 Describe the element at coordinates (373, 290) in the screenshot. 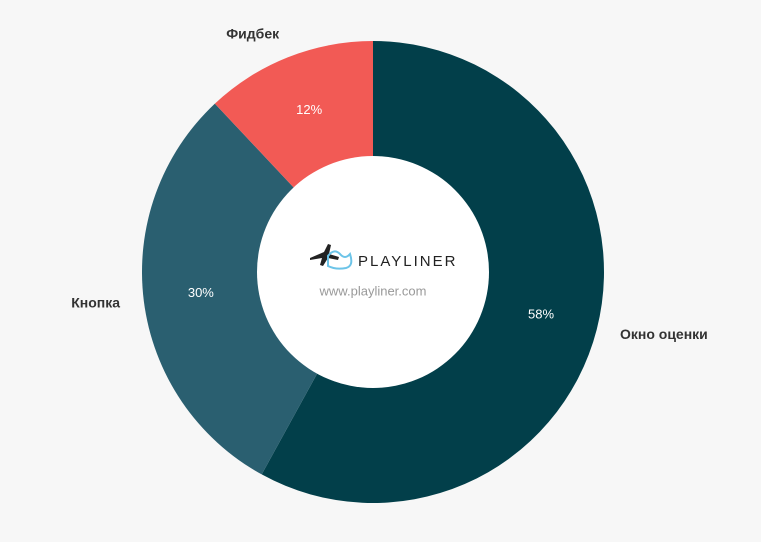

I see `logo-url: www.playliner.com` at that location.